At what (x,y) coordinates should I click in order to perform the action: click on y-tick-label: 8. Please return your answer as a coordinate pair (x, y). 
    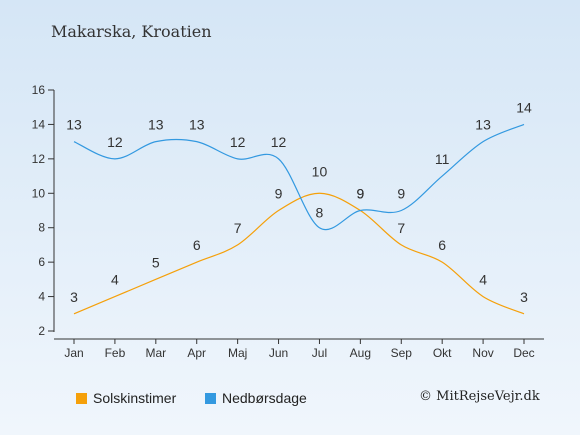
    Looking at the image, I should click on (41, 228).